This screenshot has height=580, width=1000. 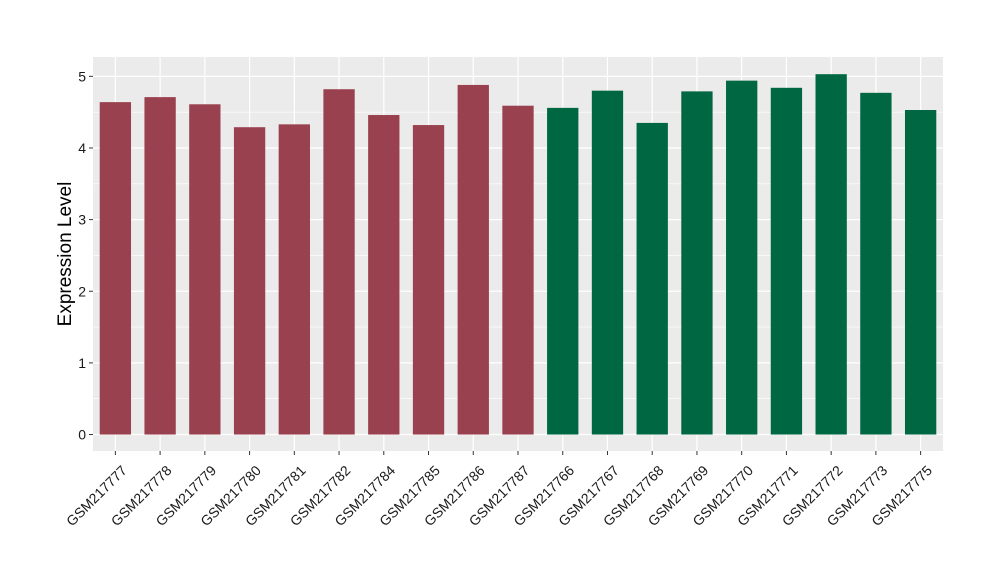 What do you see at coordinates (428, 280) in the screenshot?
I see `bar-GSM217785` at bounding box center [428, 280].